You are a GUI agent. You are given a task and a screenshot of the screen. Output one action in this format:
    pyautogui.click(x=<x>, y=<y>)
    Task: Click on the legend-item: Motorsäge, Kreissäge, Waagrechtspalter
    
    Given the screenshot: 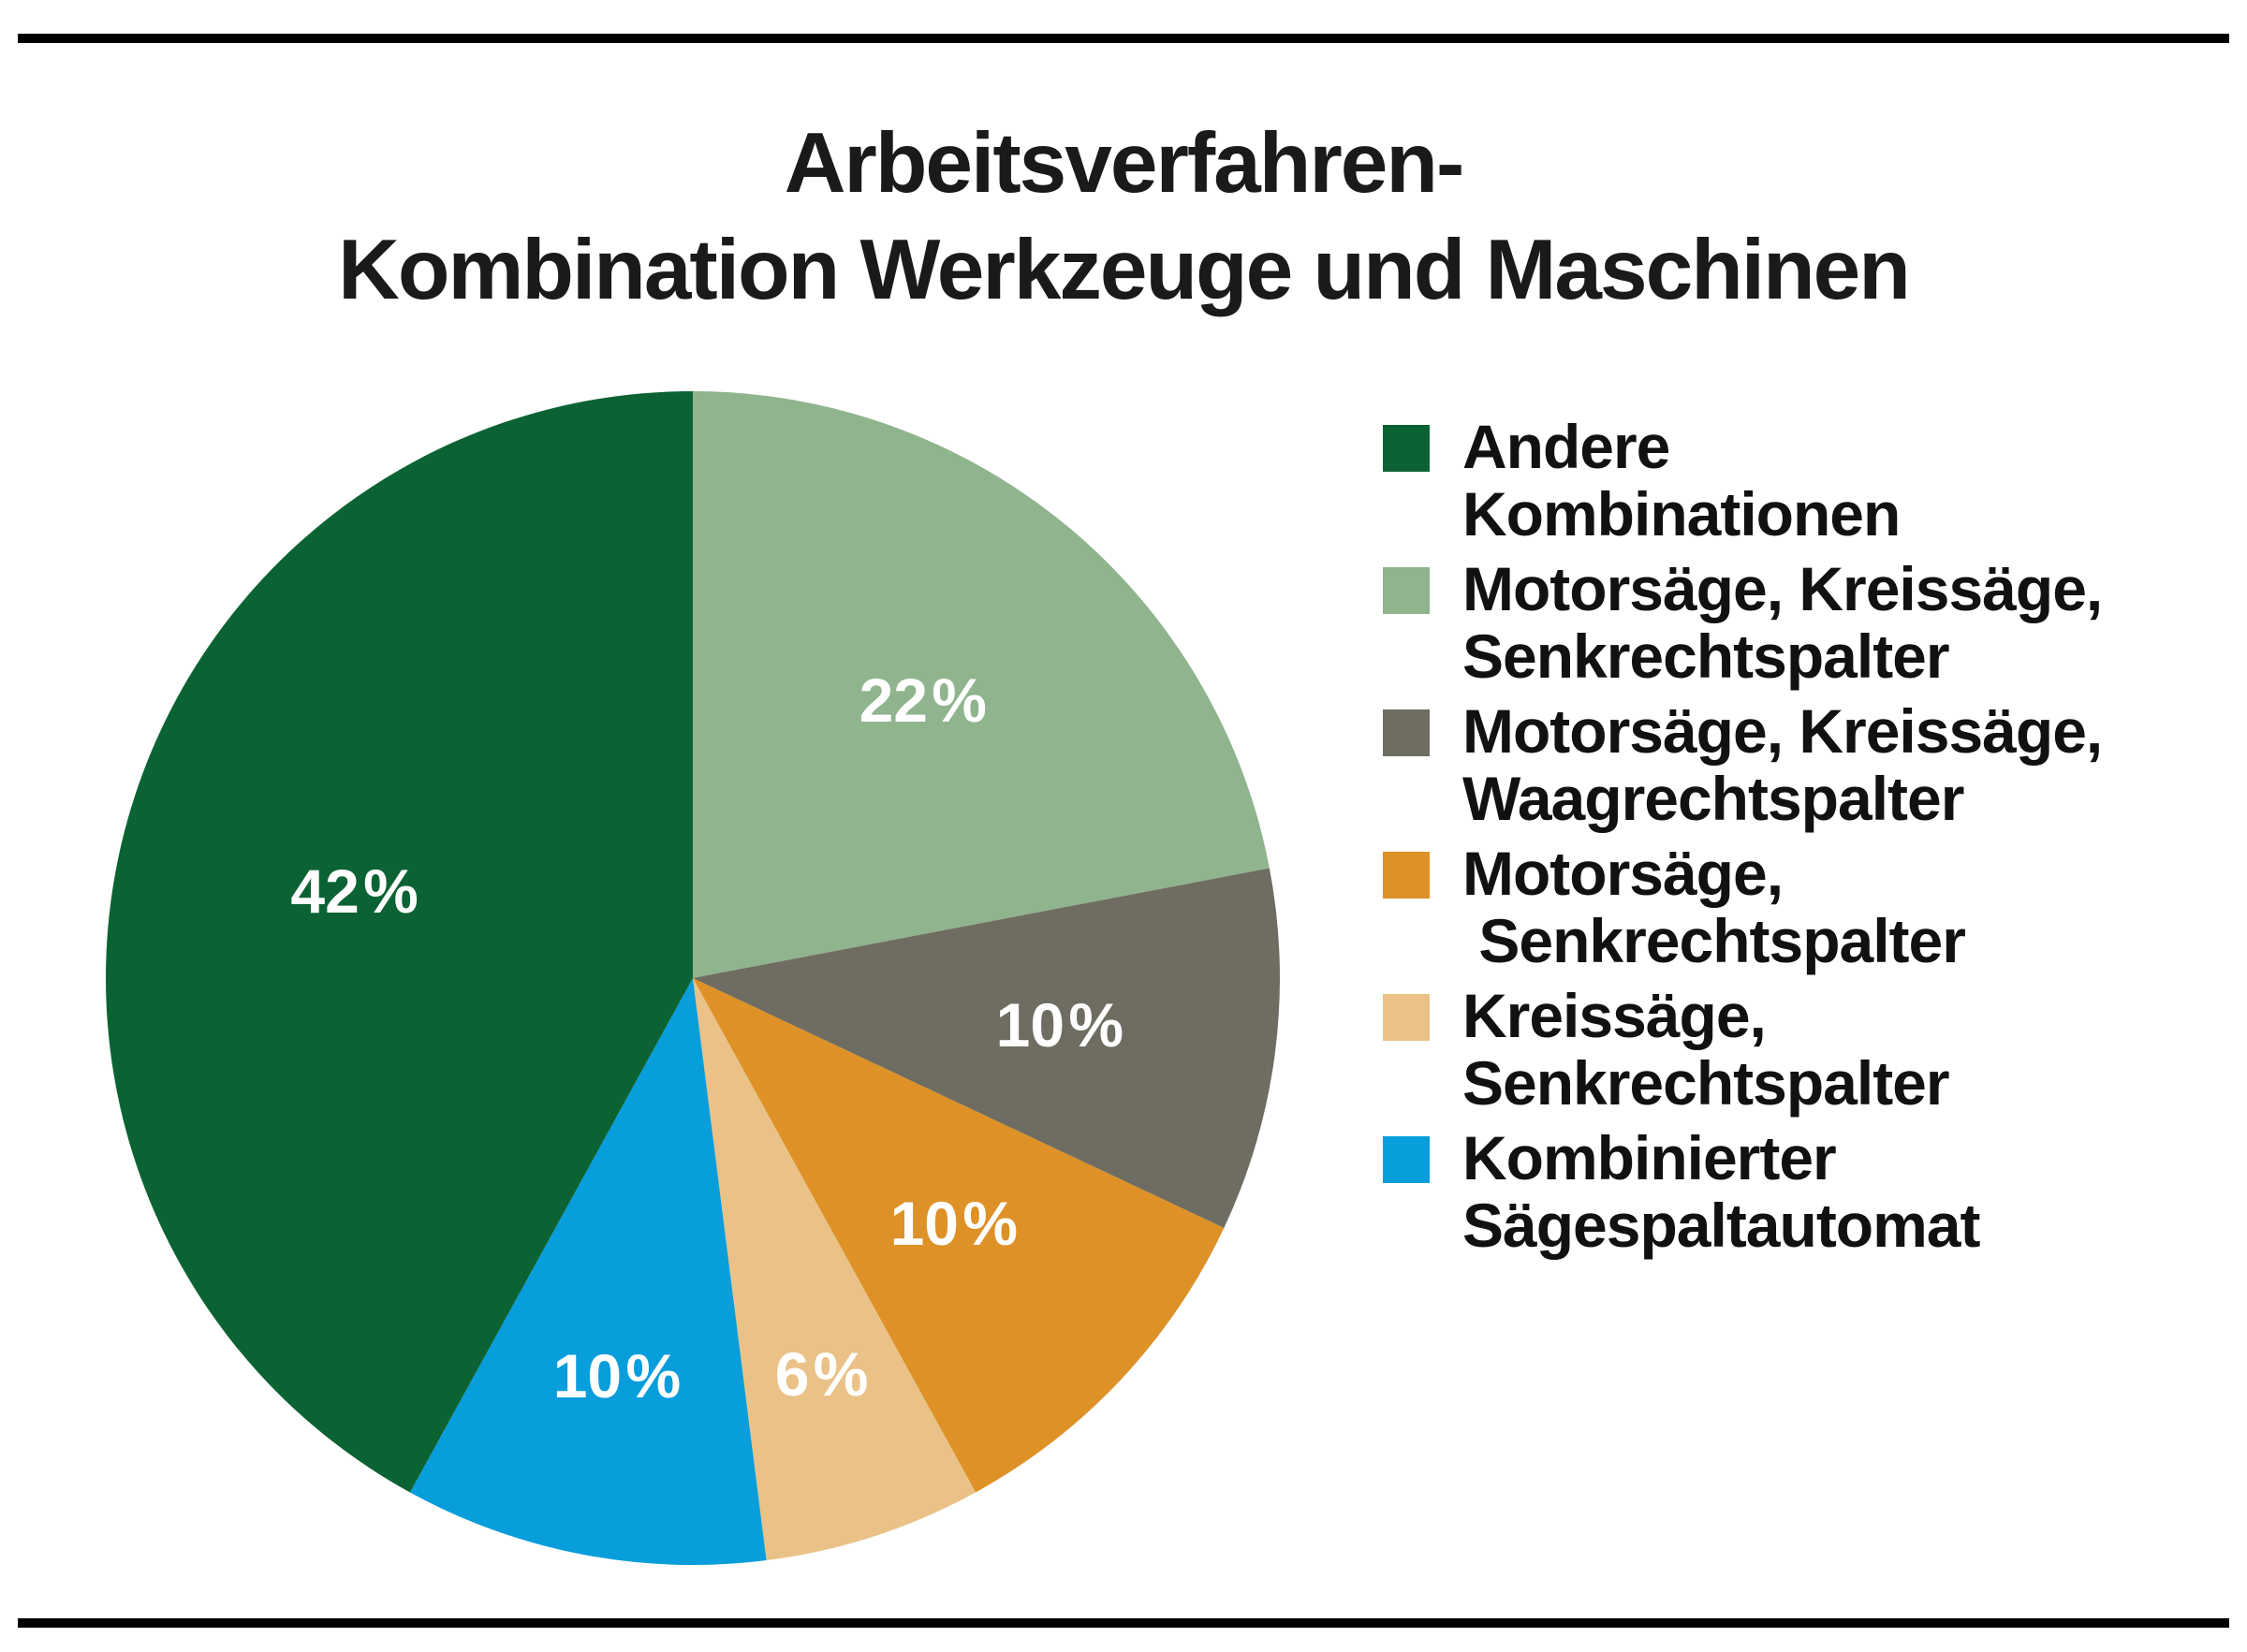 What is the action you would take?
    pyautogui.click(x=1743, y=764)
    